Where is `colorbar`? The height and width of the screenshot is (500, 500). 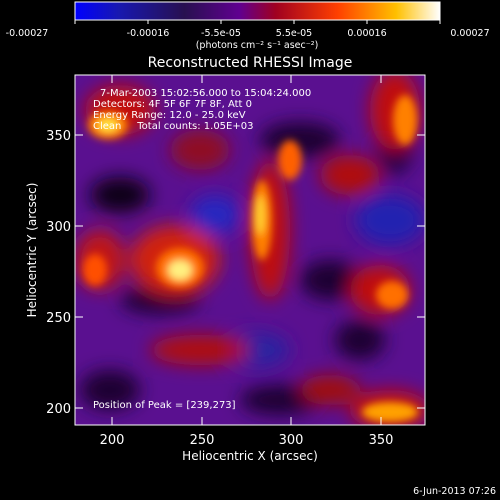 colorbar is located at coordinates (257, 11).